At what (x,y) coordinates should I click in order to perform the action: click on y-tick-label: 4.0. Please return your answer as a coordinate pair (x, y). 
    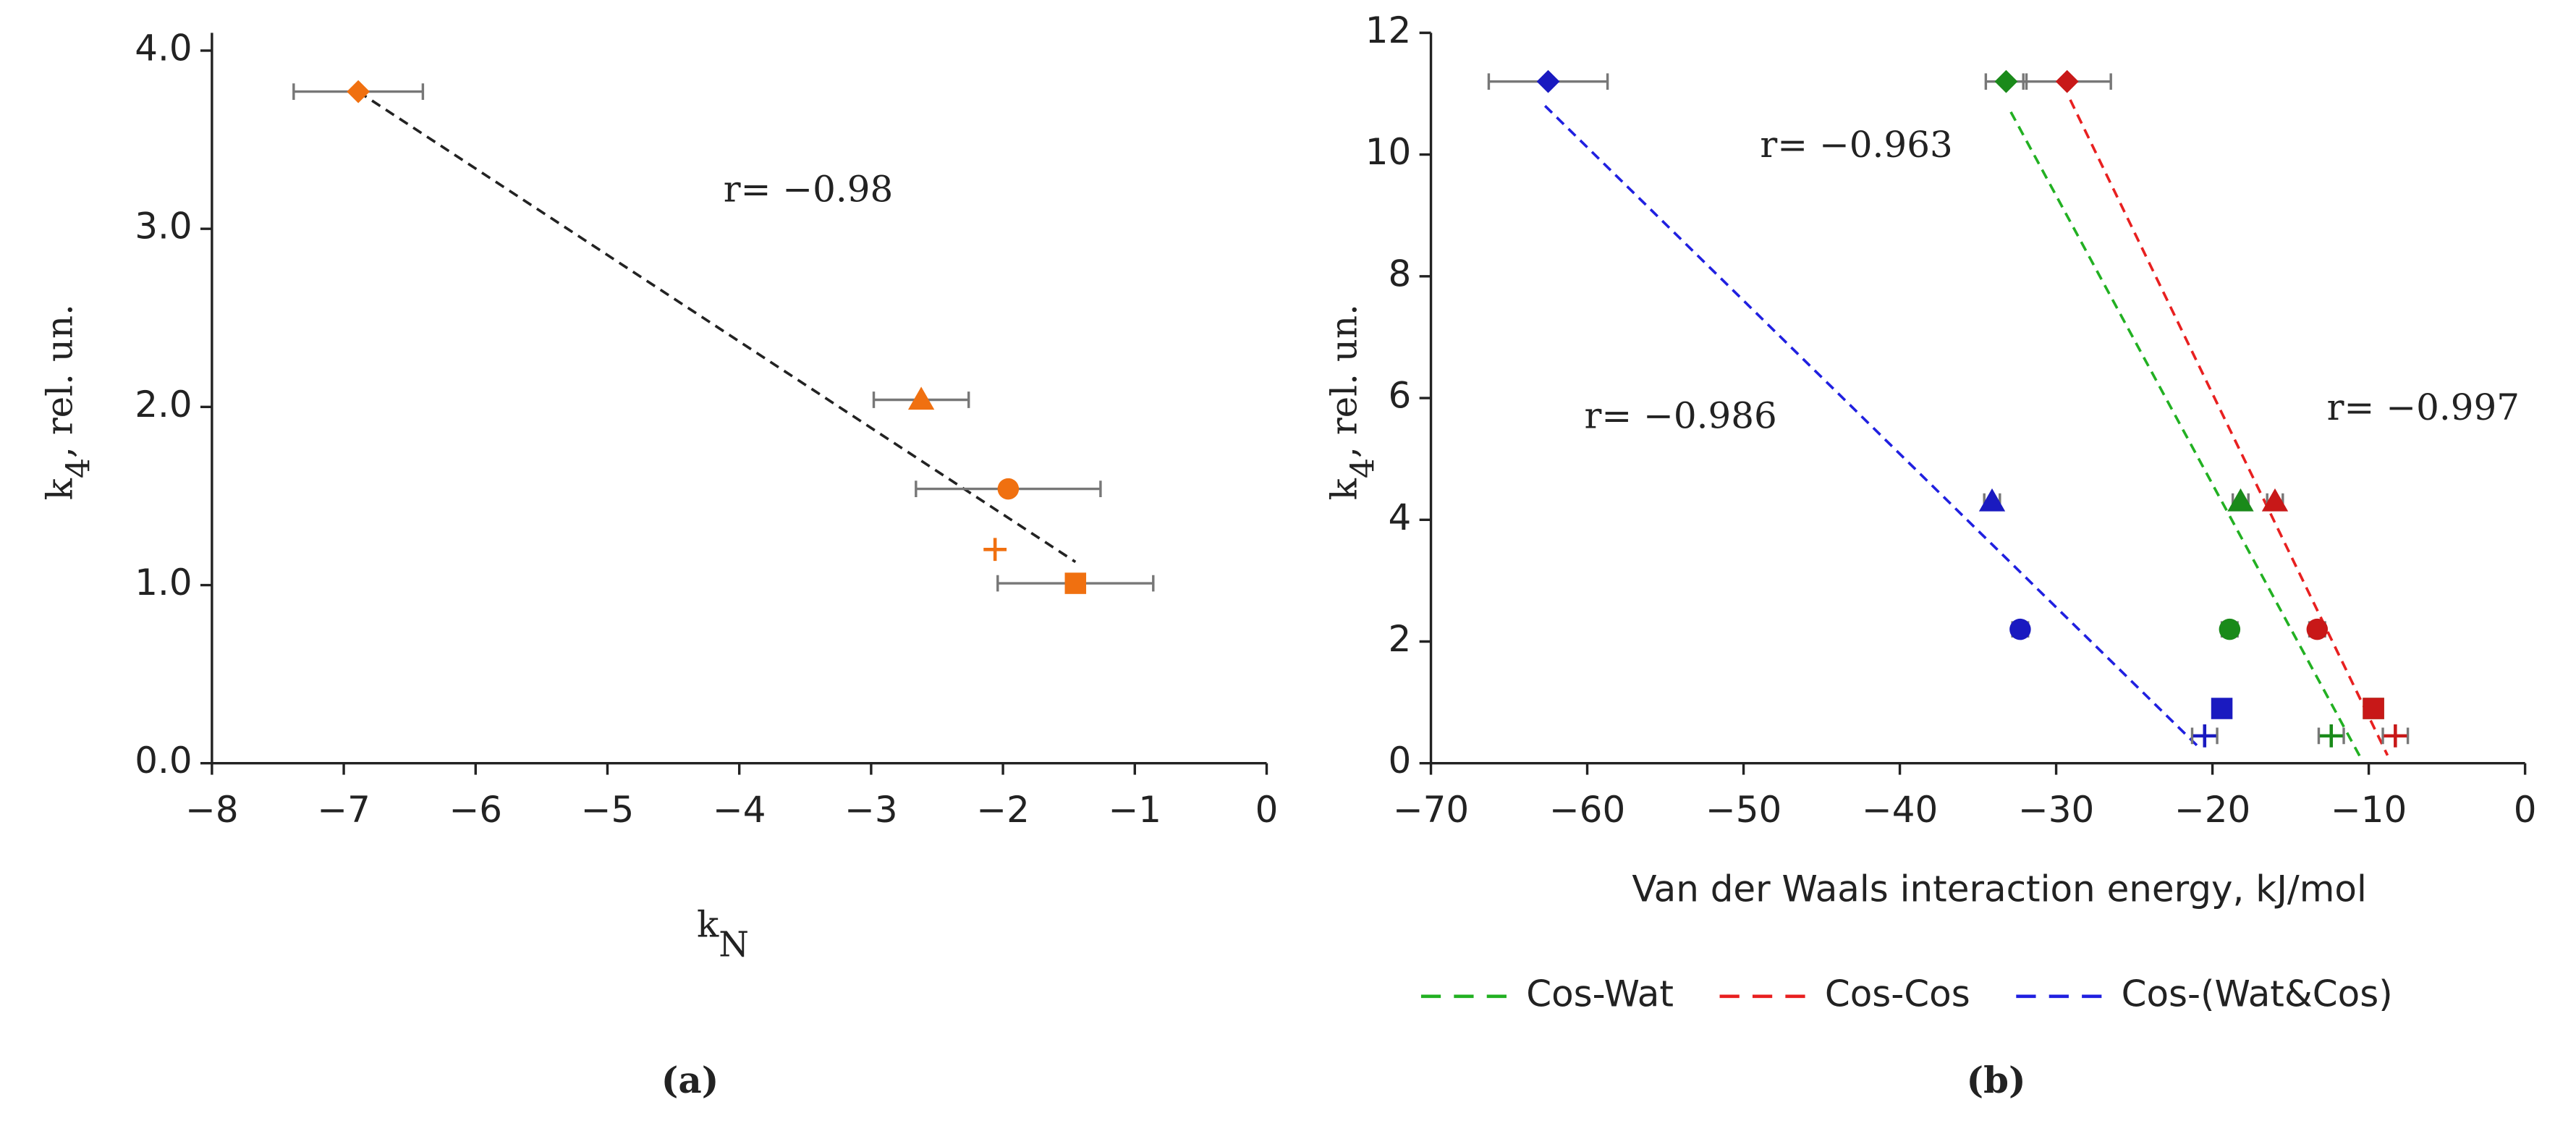
    Looking at the image, I should click on (163, 48).